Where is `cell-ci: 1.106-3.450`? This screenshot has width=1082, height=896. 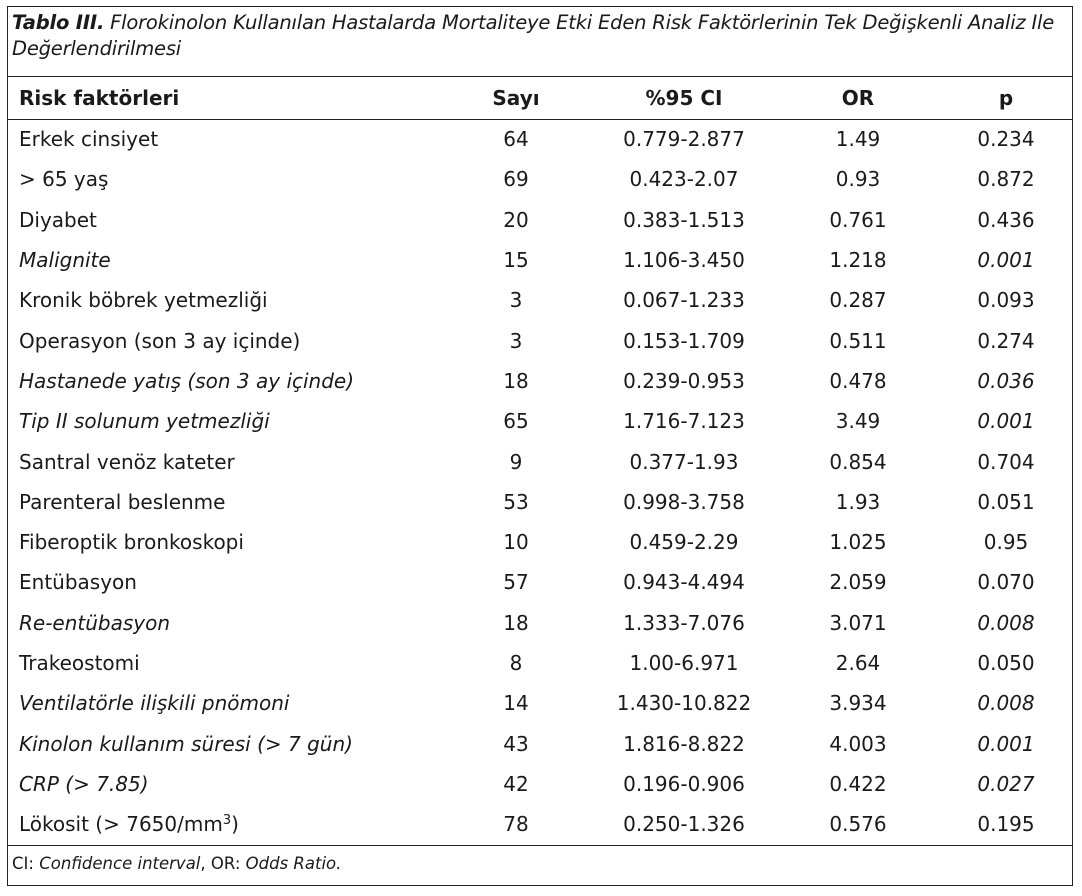
cell-ci: 1.106-3.450 is located at coordinates (684, 260).